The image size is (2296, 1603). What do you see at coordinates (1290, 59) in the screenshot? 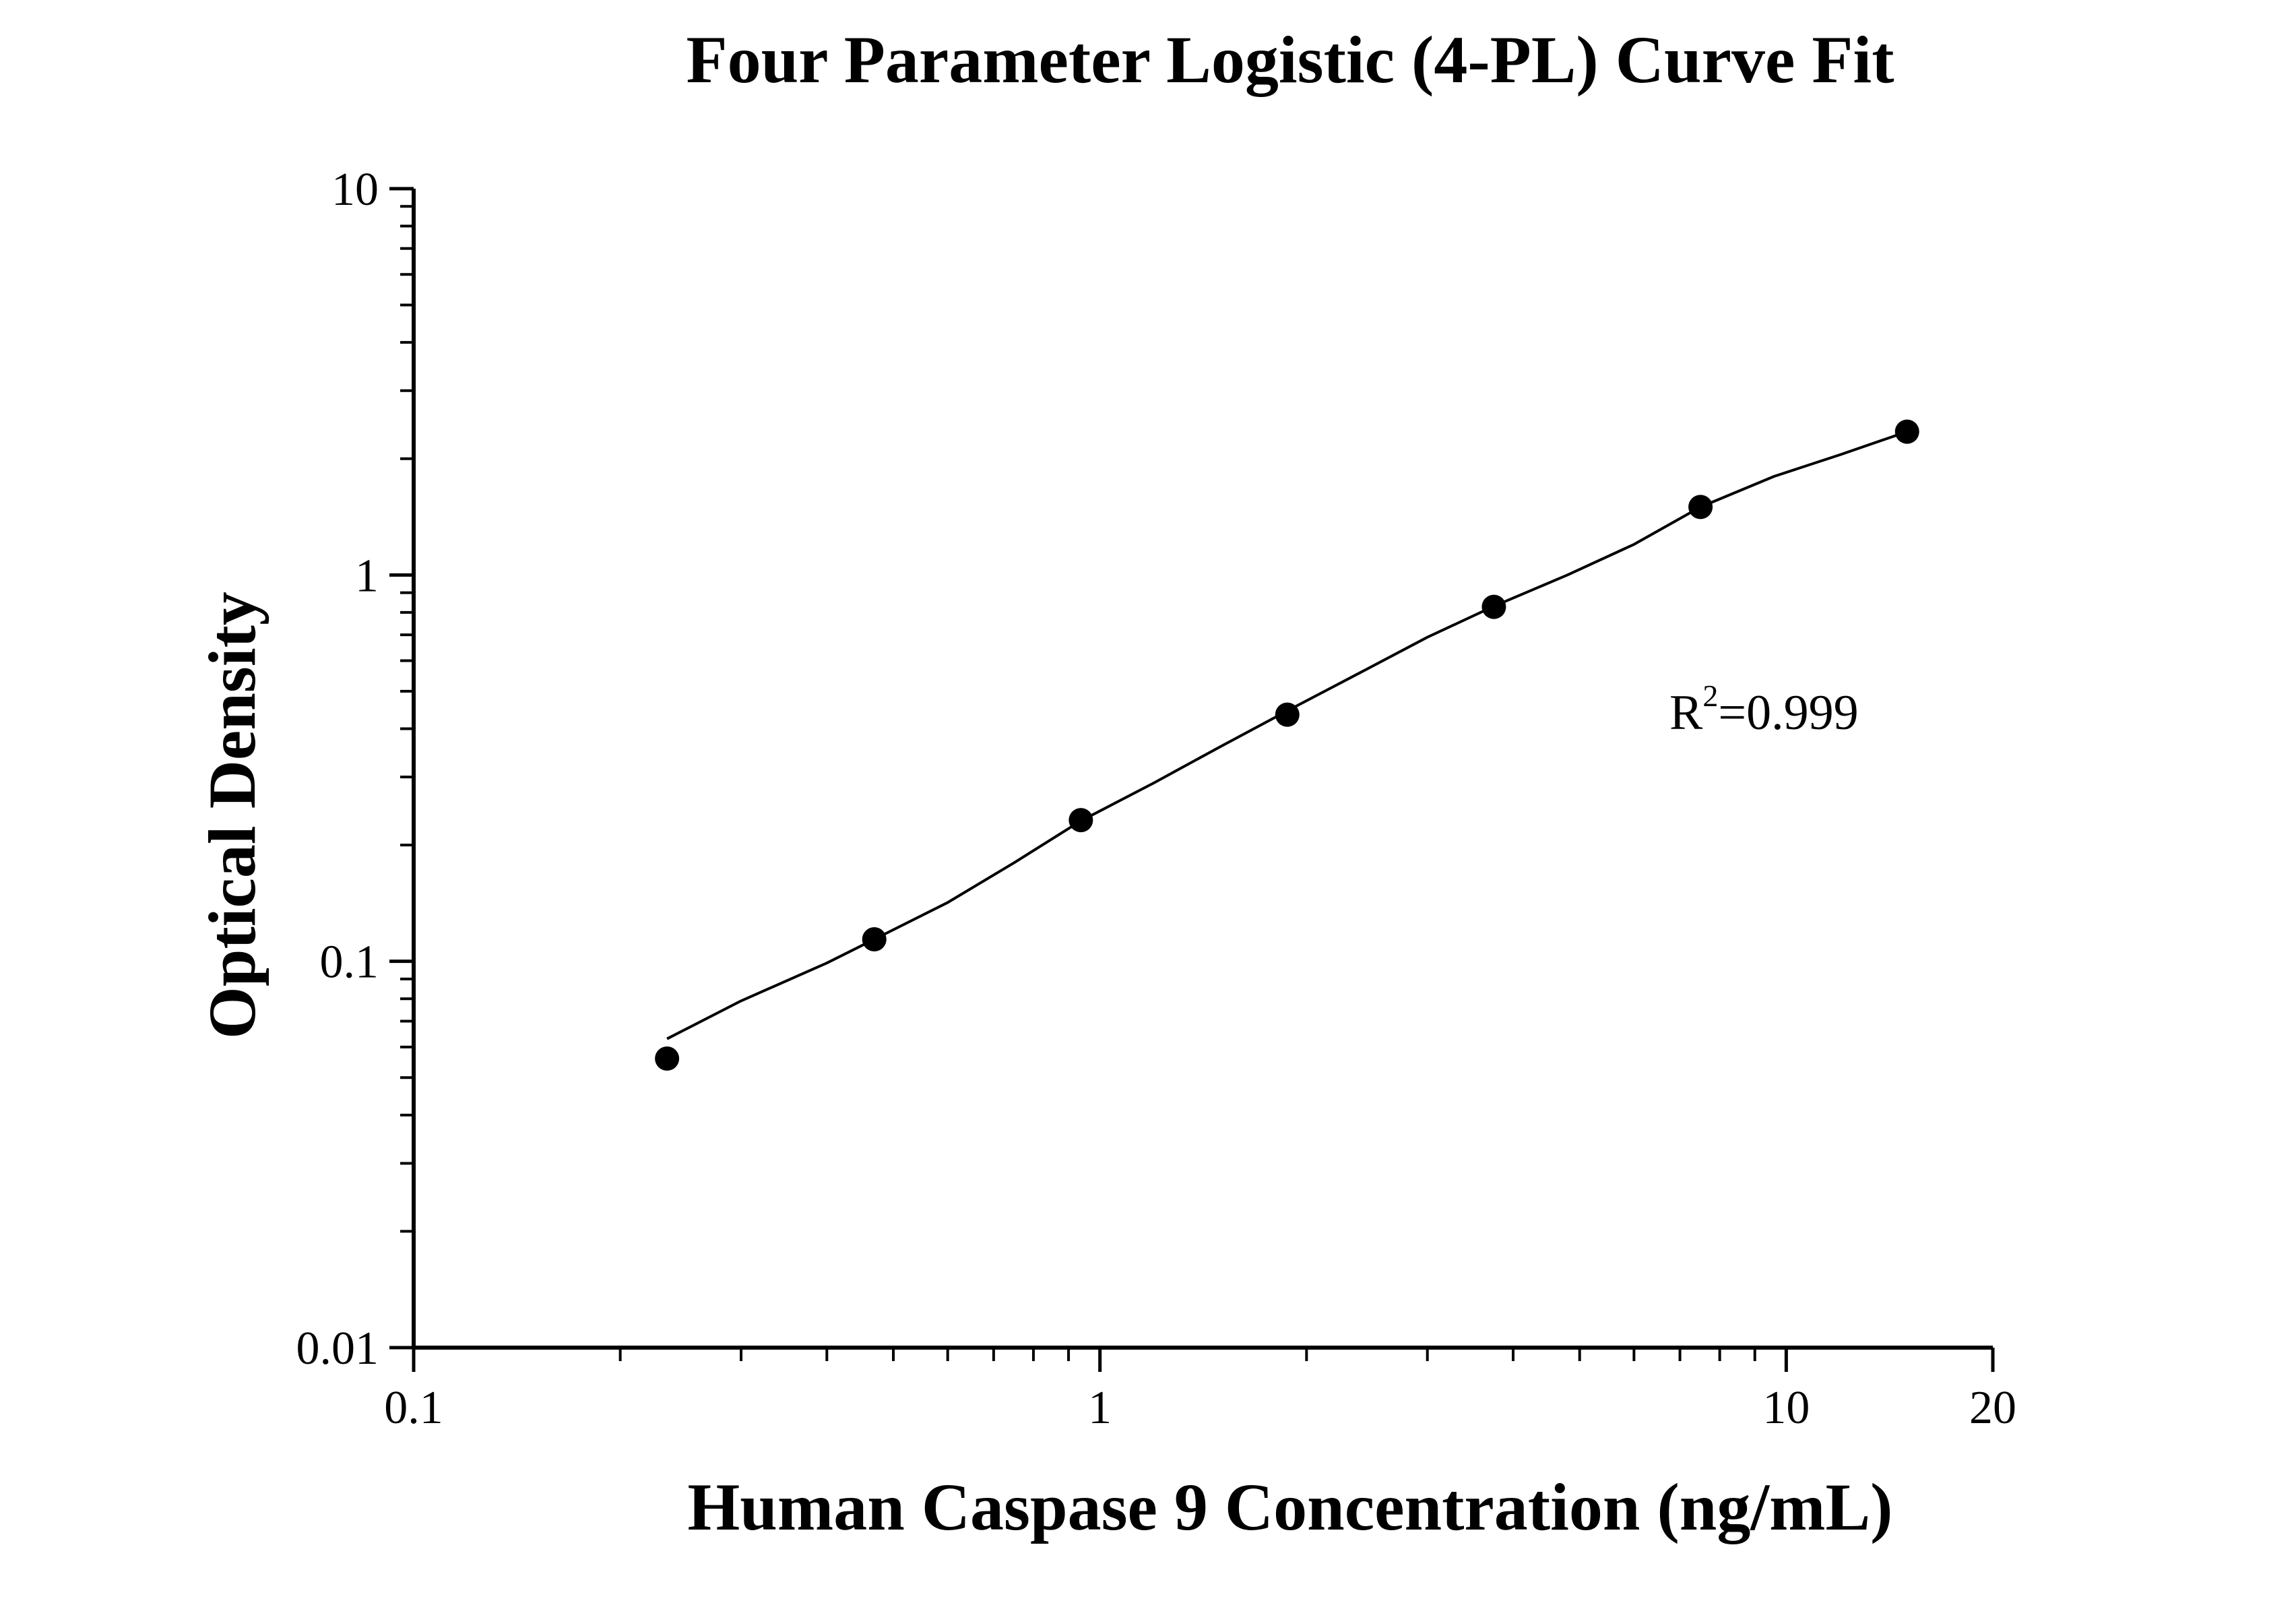
I see `chart-title: Four Parameter Logistic (4-PL) Curve Fit` at bounding box center [1290, 59].